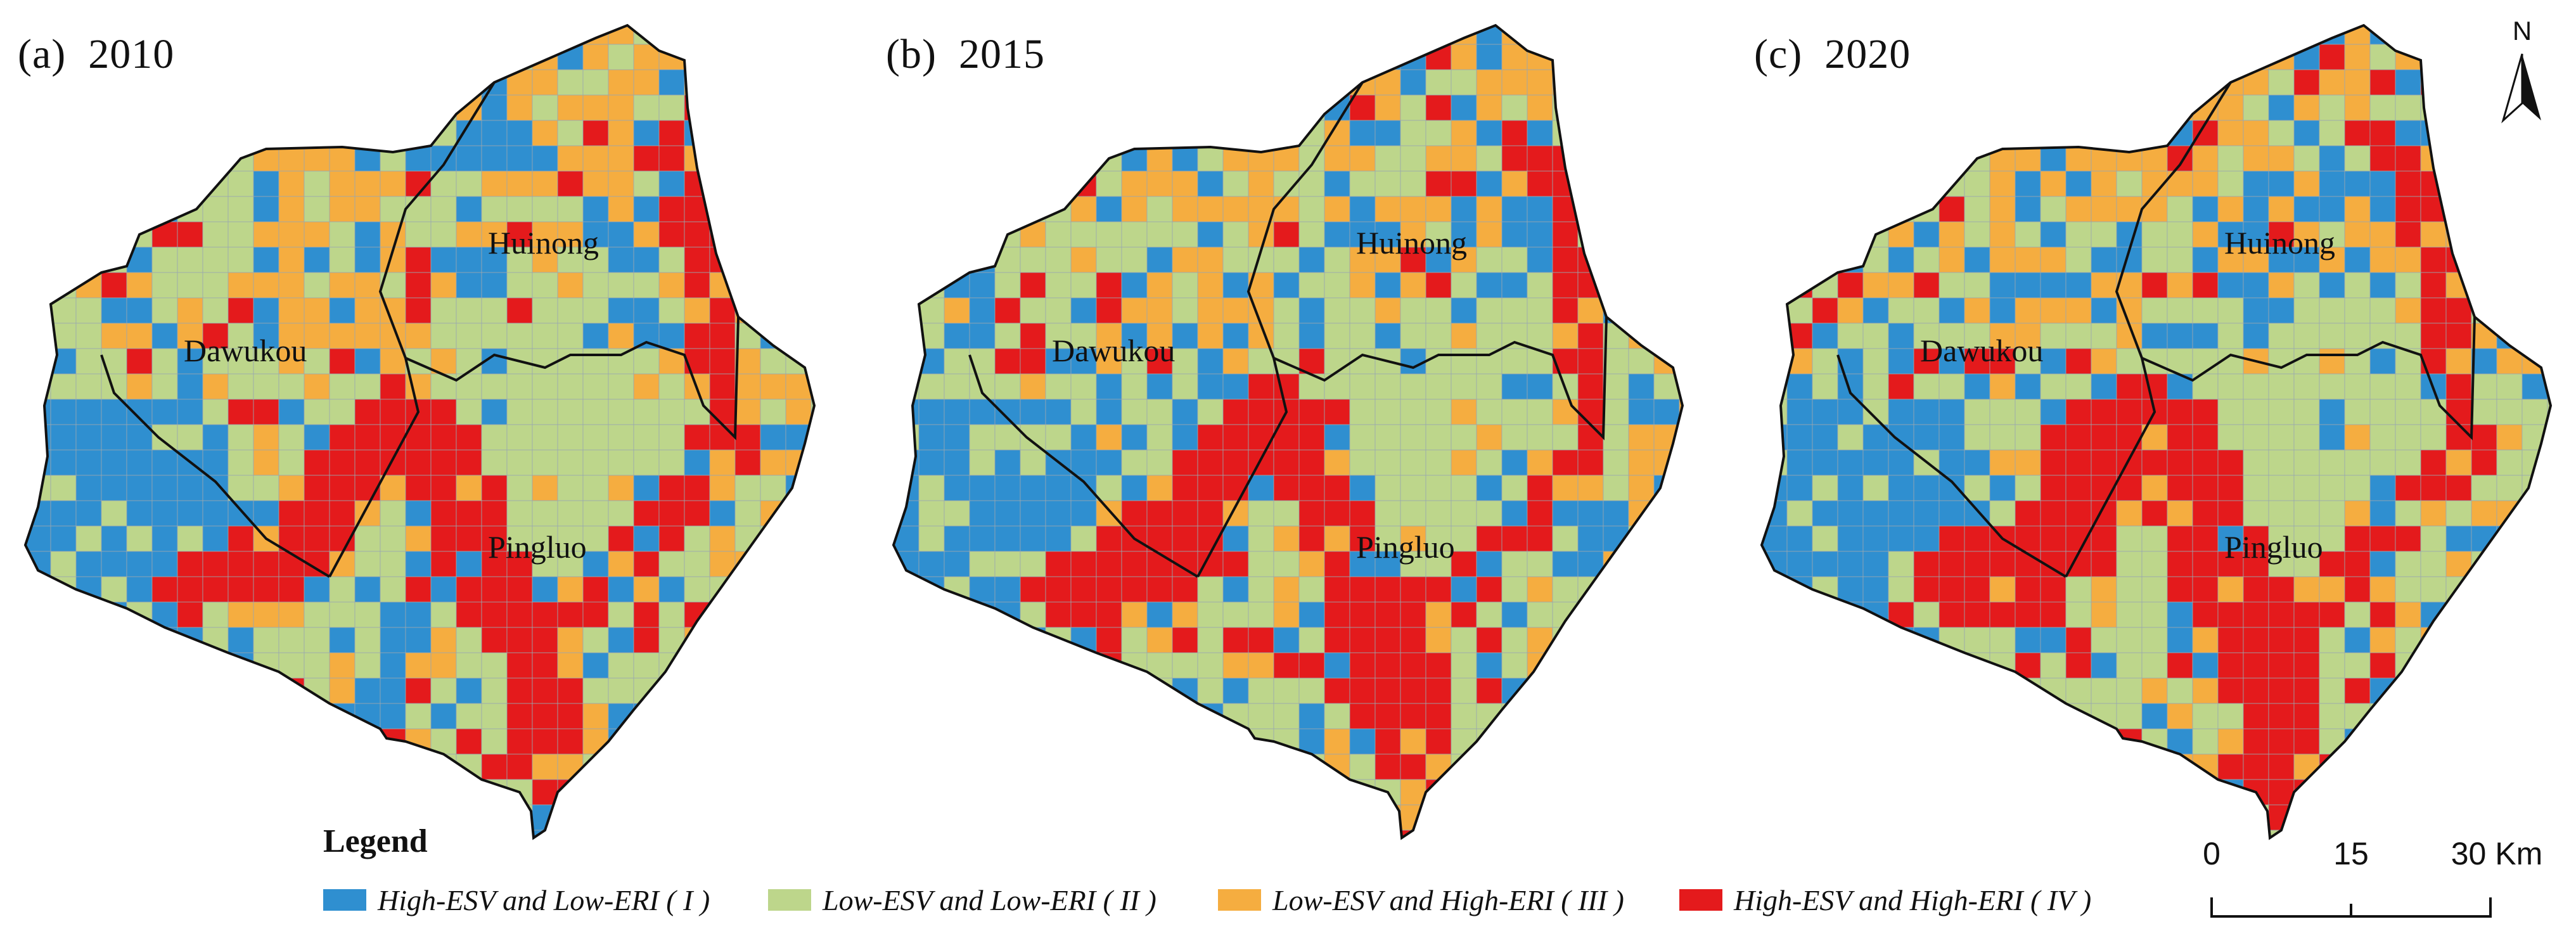 This screenshot has height=931, width=2576. What do you see at coordinates (2370, 879) in the screenshot?
I see `scale-bar: 0 15 30 Km` at bounding box center [2370, 879].